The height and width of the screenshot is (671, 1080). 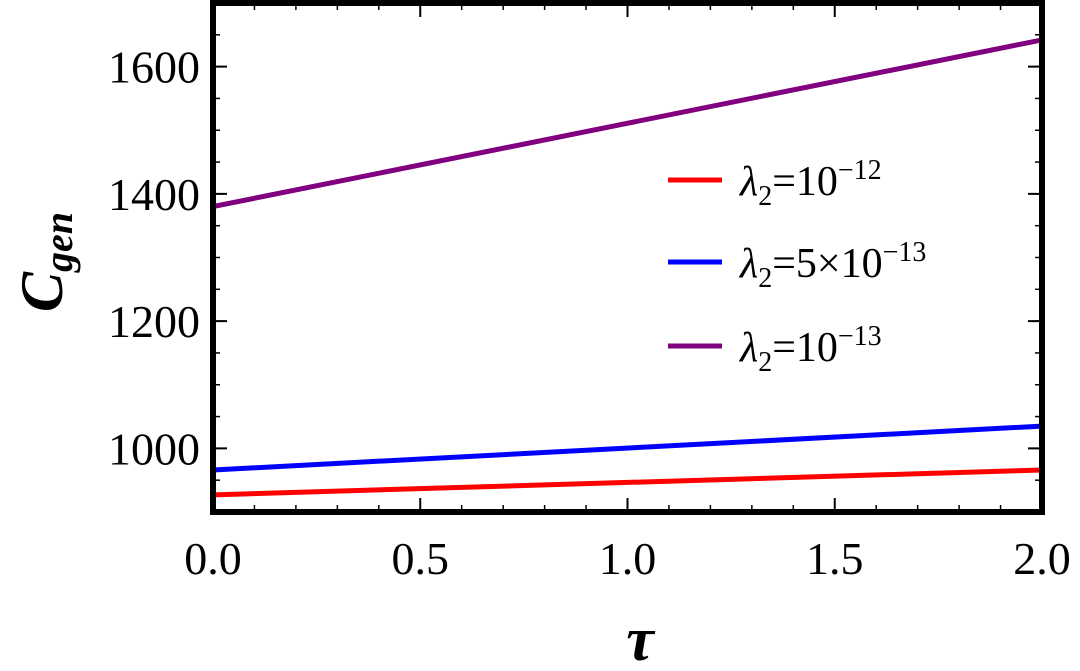 I want to click on x-tick-label: 0.0, so click(x=213, y=558).